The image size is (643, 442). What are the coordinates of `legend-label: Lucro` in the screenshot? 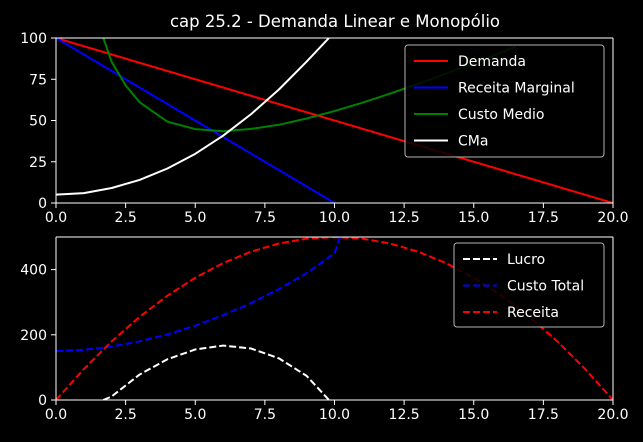 It's located at (526, 260).